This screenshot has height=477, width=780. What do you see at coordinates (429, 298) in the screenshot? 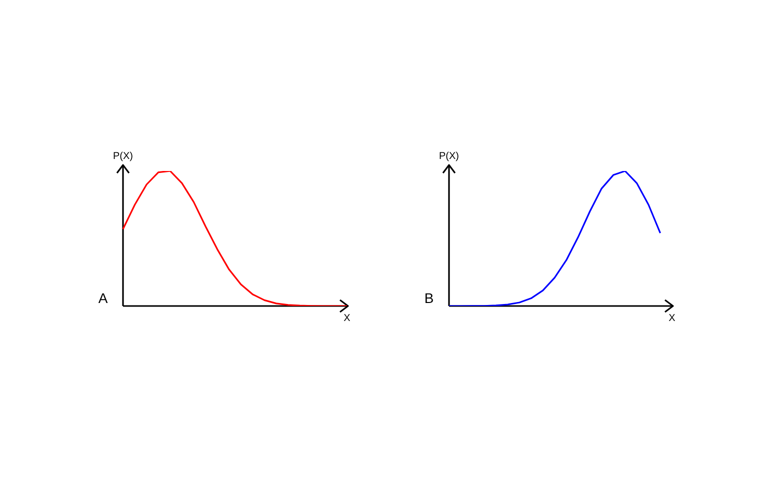
I see `text: B` at bounding box center [429, 298].